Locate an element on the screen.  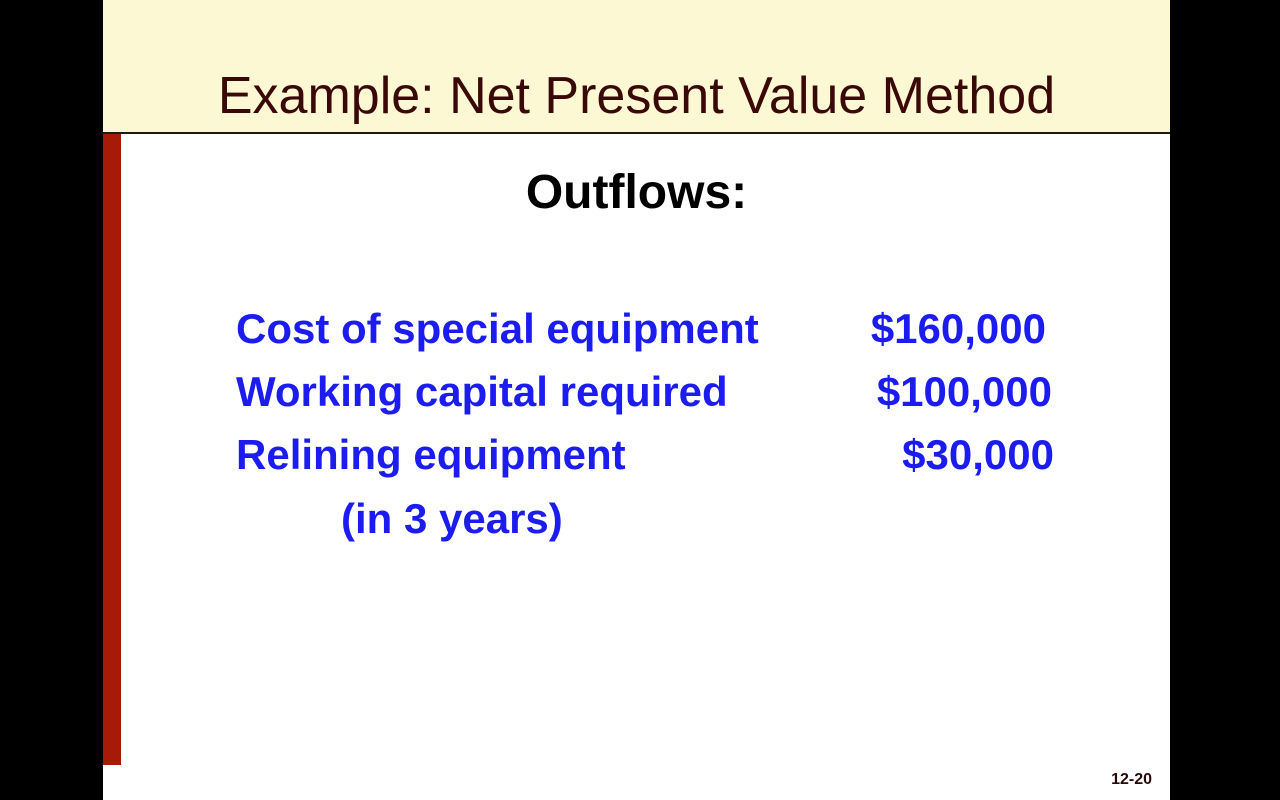
slide-header: Example: Net Present Value Method is located at coordinates (636, 67).